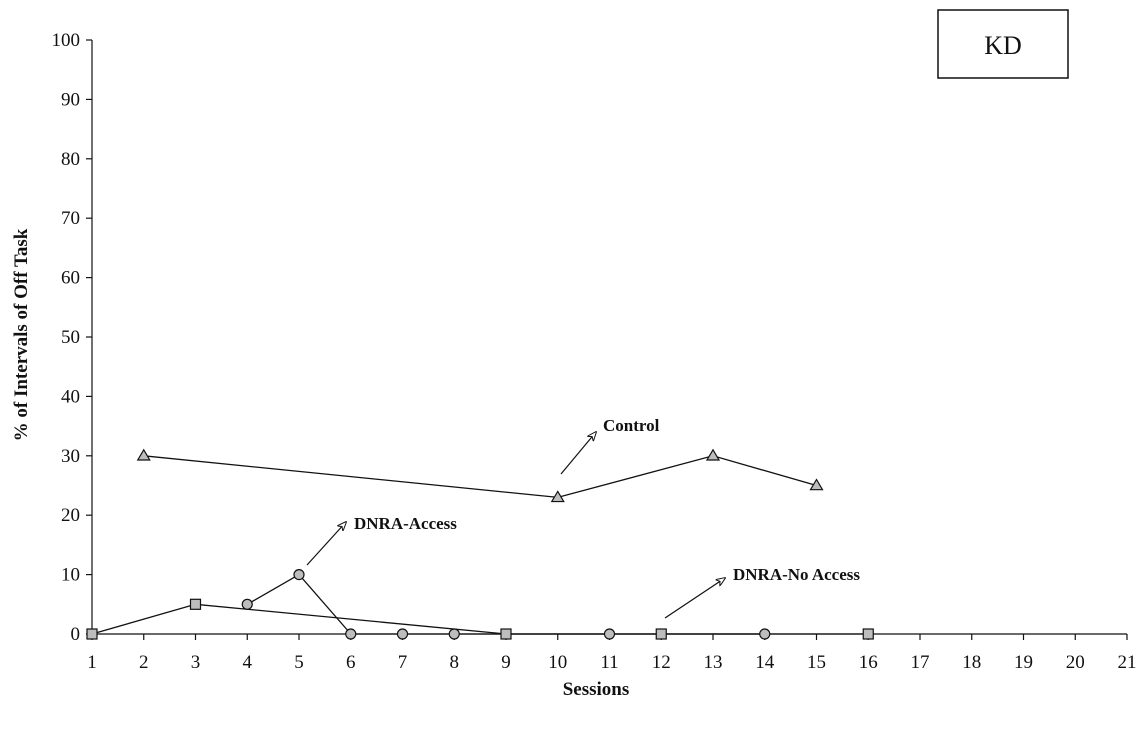  Describe the element at coordinates (299, 662) in the screenshot. I see `x-tick-label: 5` at that location.